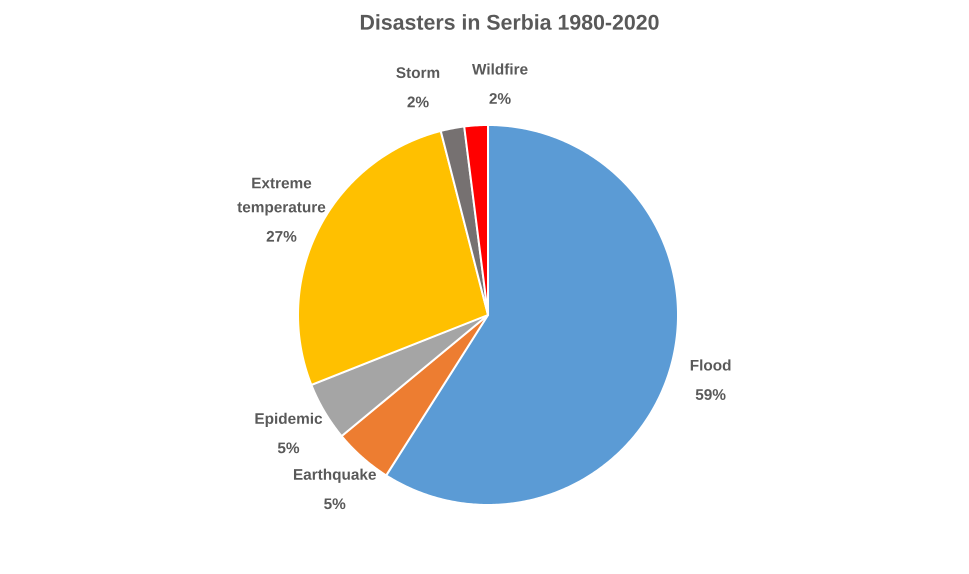 This screenshot has width=969, height=574. Describe the element at coordinates (500, 69) in the screenshot. I see `slice-label: Wildfire` at that location.